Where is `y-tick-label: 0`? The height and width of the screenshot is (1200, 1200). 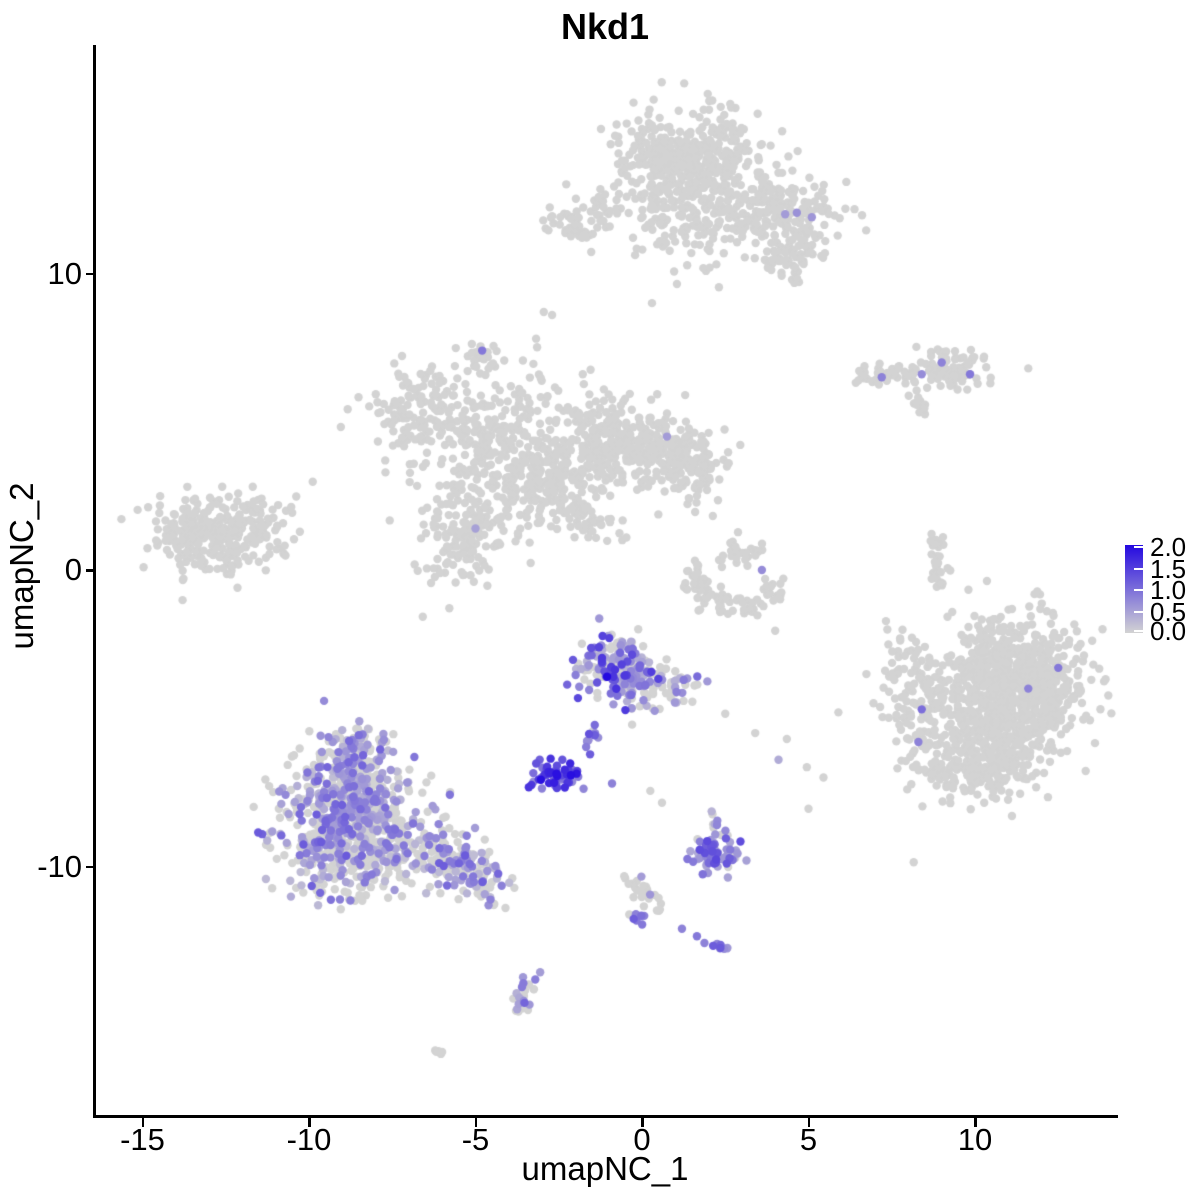 y-tick-label: 0 is located at coordinates (73, 569).